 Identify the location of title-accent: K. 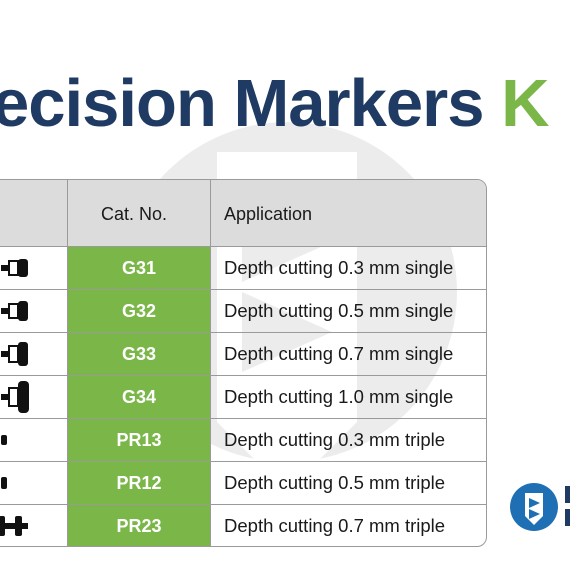
(525, 103).